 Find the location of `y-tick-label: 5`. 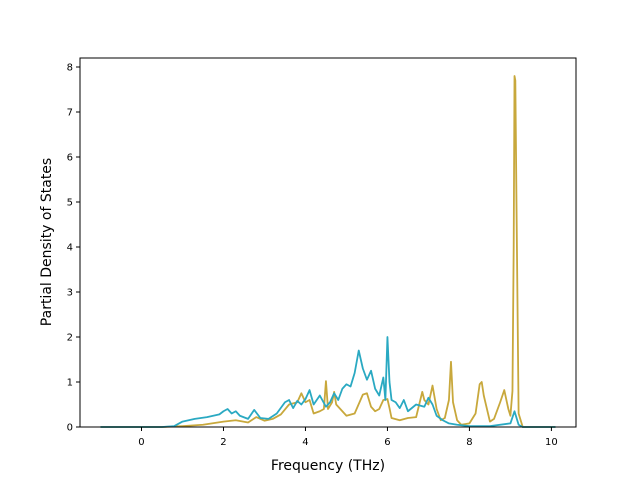

y-tick-label: 5 is located at coordinates (70, 203).